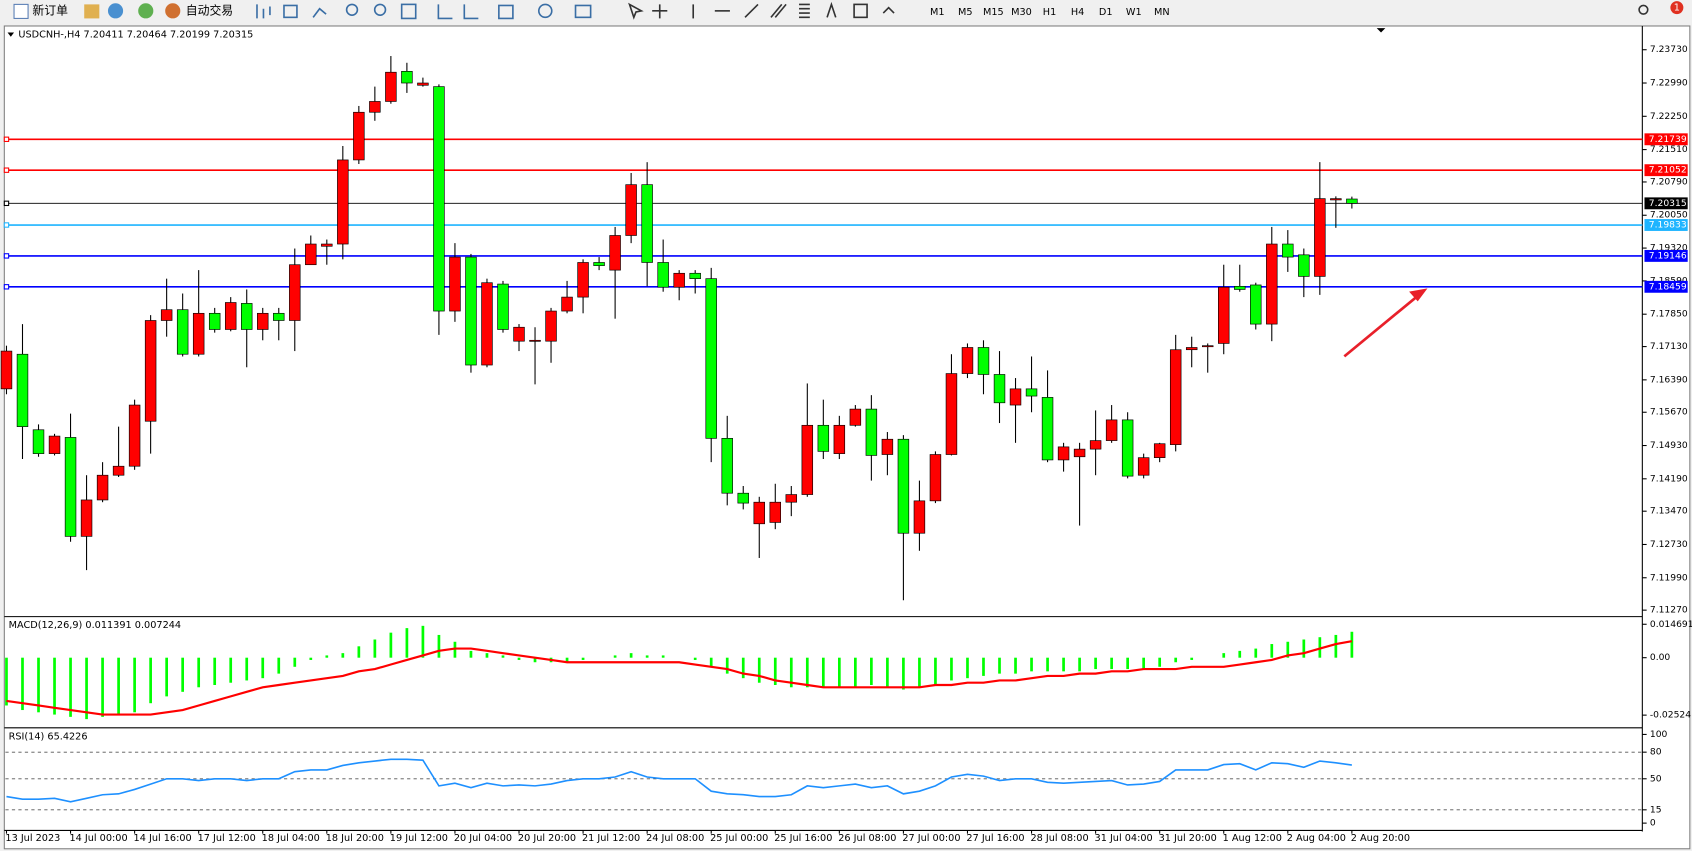 The height and width of the screenshot is (851, 1692). Describe the element at coordinates (993, 12) in the screenshot. I see `timeframe-button: M15` at that location.